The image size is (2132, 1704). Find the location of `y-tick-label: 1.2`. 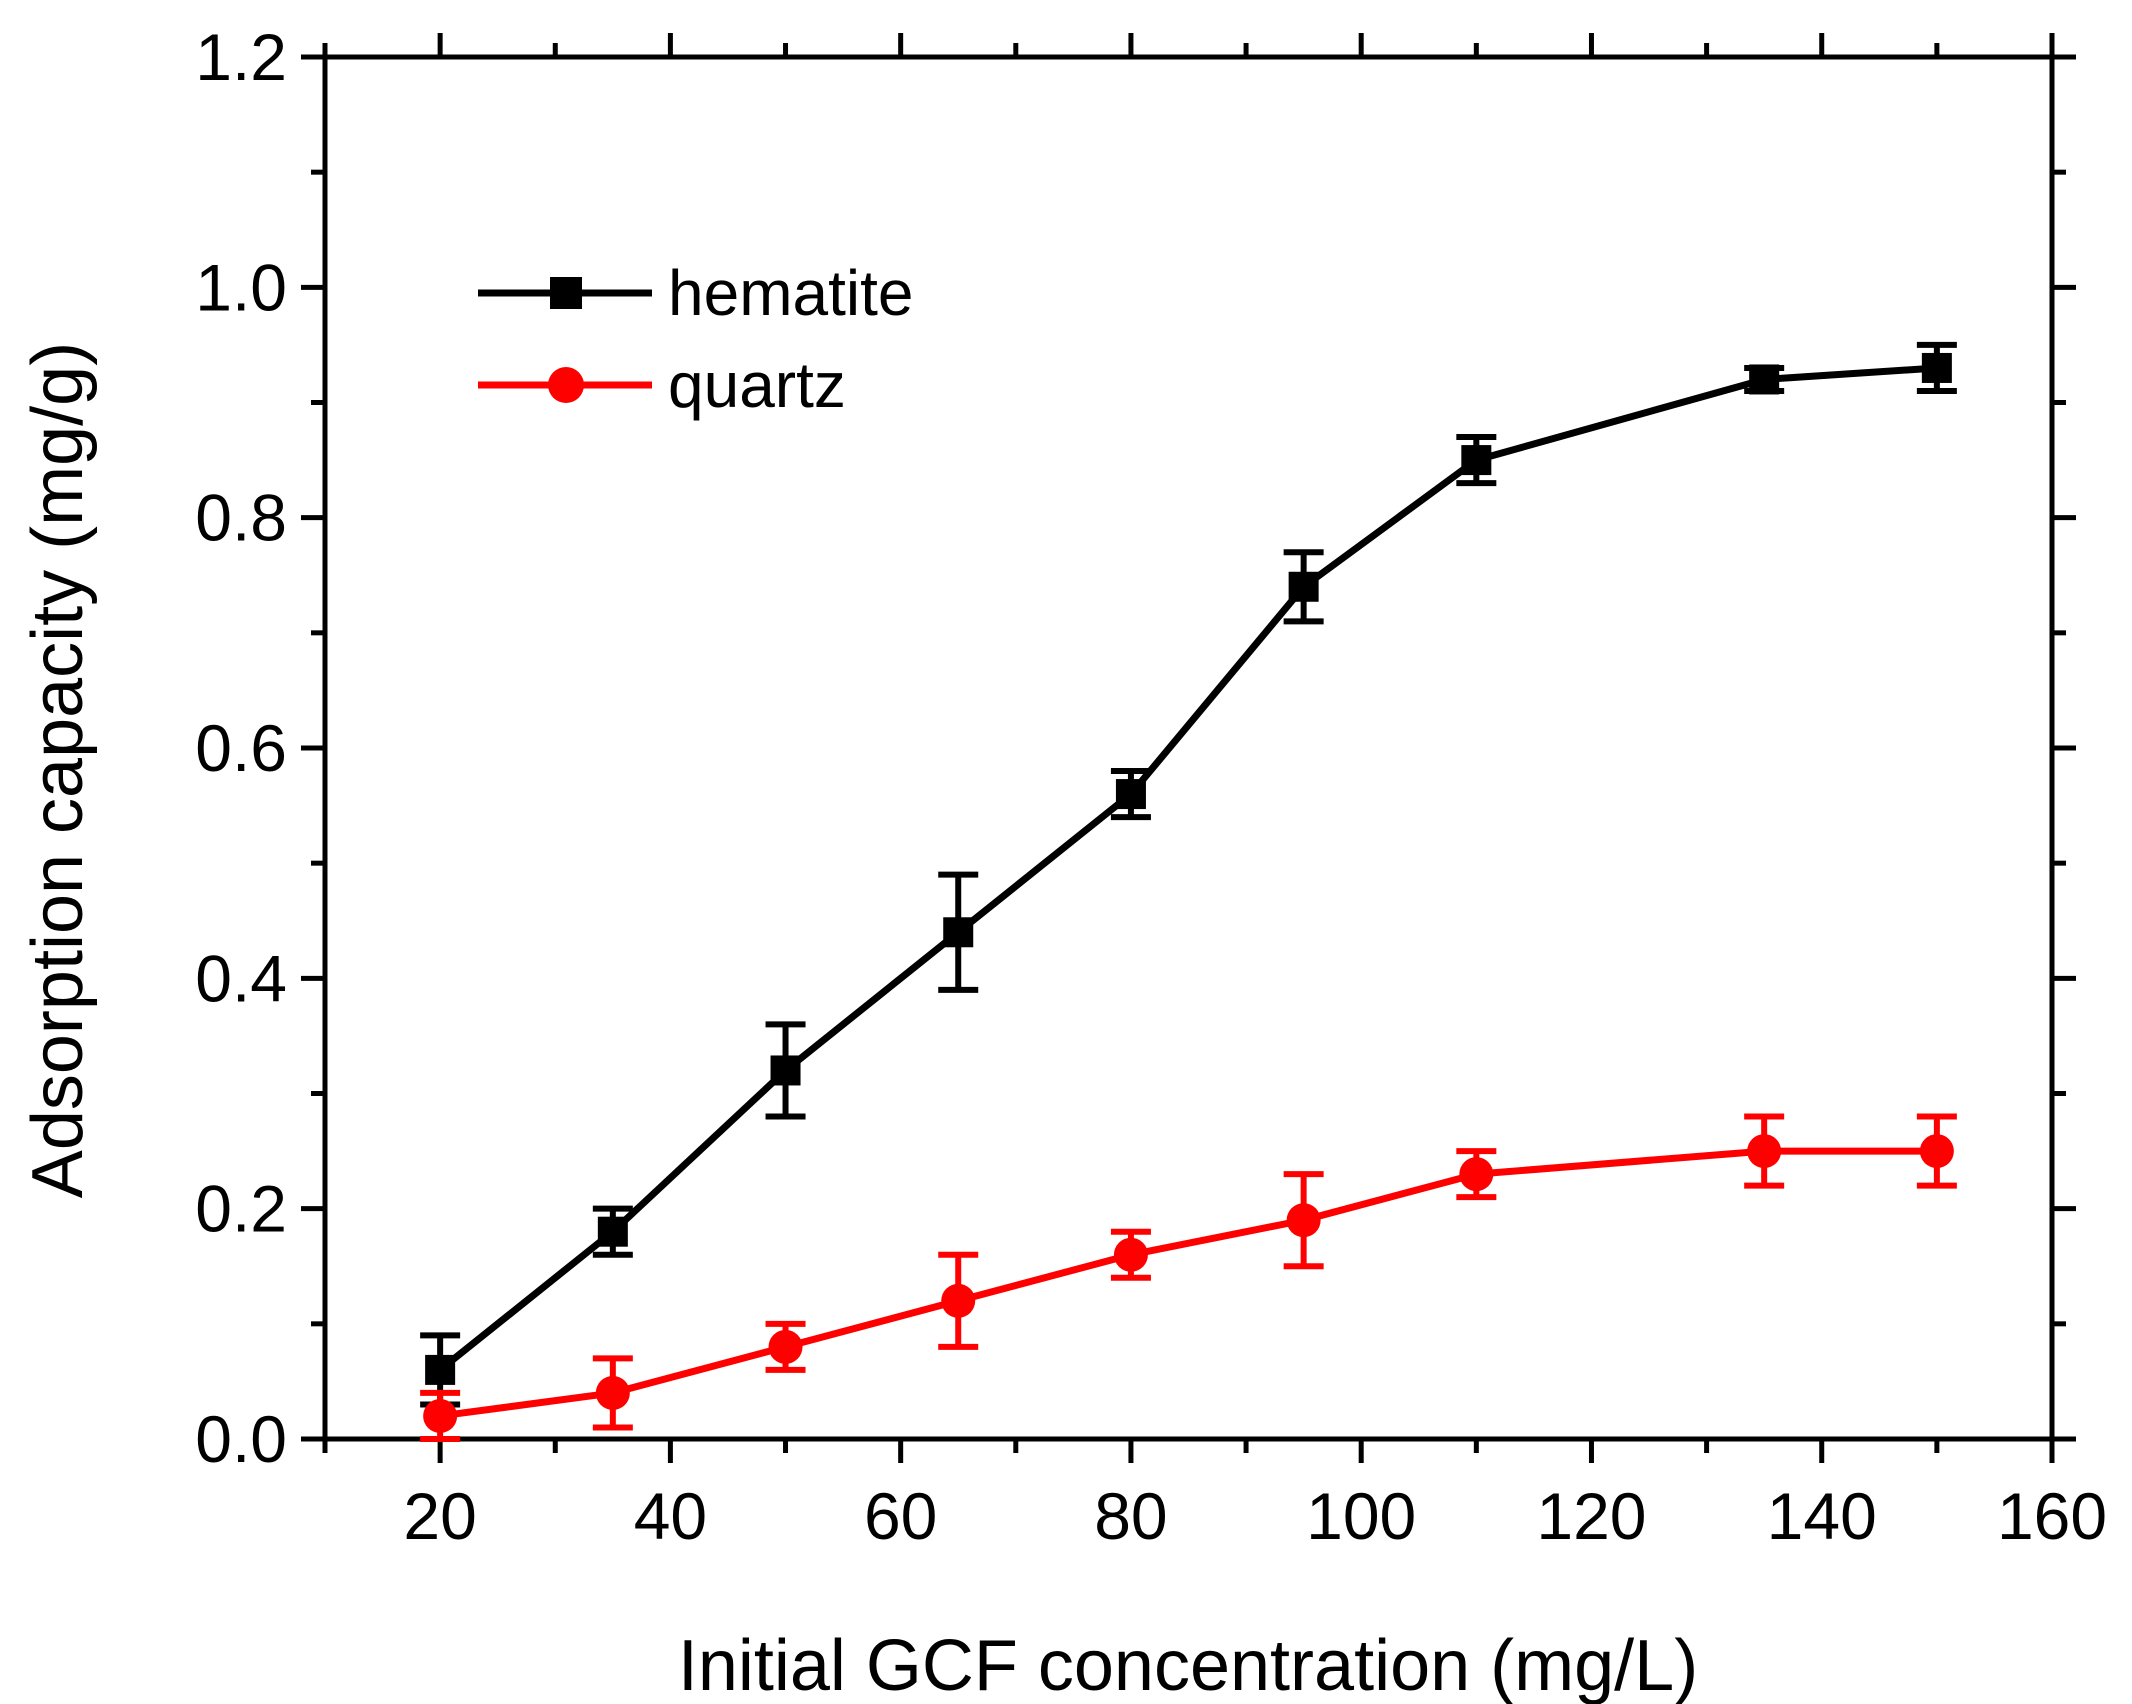

y-tick-label: 1.2 is located at coordinates (241, 57).